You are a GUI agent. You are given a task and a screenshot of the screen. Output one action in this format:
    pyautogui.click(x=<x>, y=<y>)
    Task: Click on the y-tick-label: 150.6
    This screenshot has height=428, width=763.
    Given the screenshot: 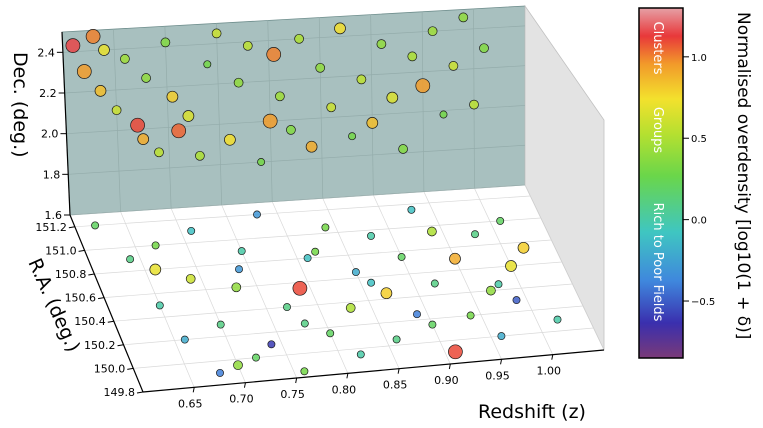 What is the action you would take?
    pyautogui.click(x=81, y=298)
    